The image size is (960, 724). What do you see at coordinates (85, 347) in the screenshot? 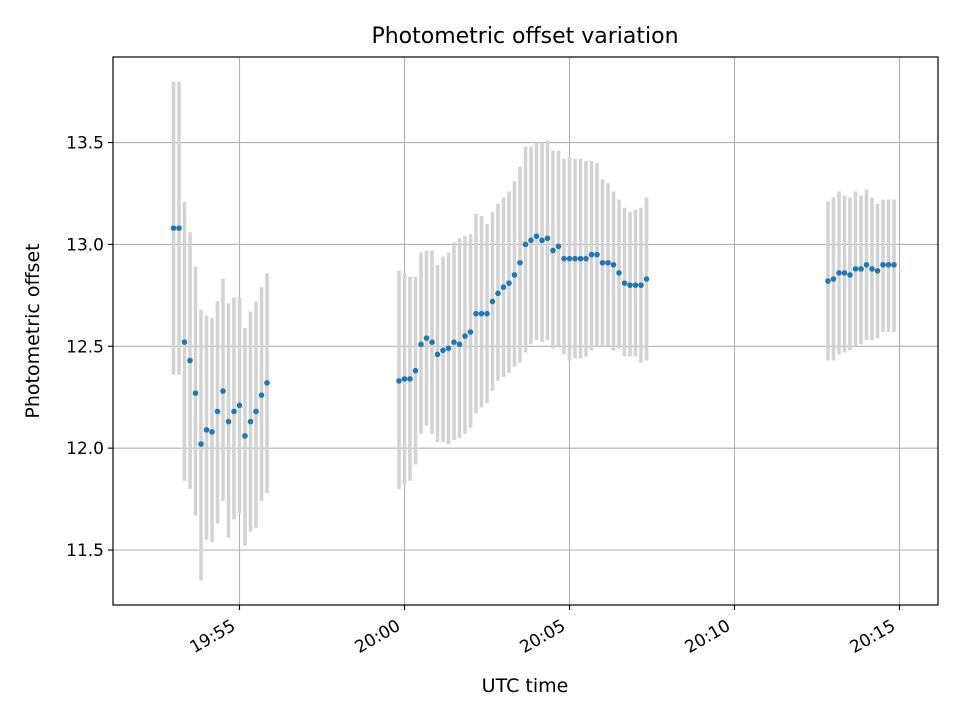
I see `y-tick-label: 12.5` at bounding box center [85, 347].